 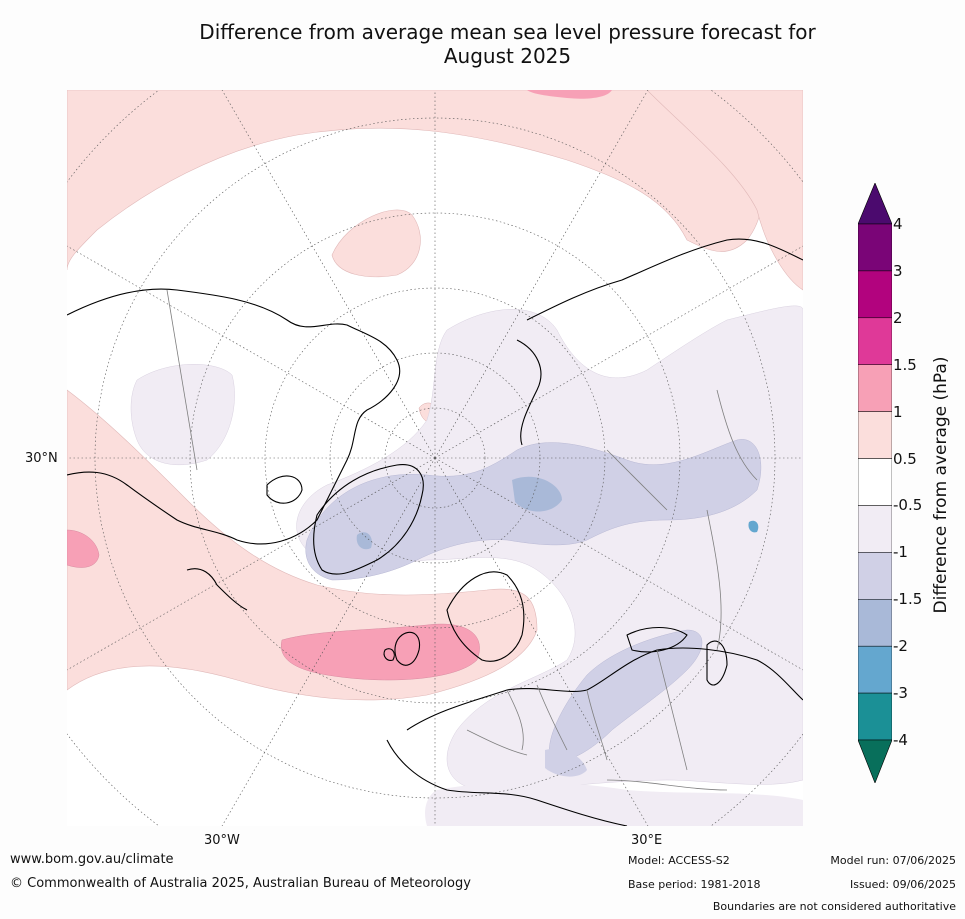 What do you see at coordinates (41, 458) in the screenshot?
I see `lat-label-30n: 30°N` at bounding box center [41, 458].